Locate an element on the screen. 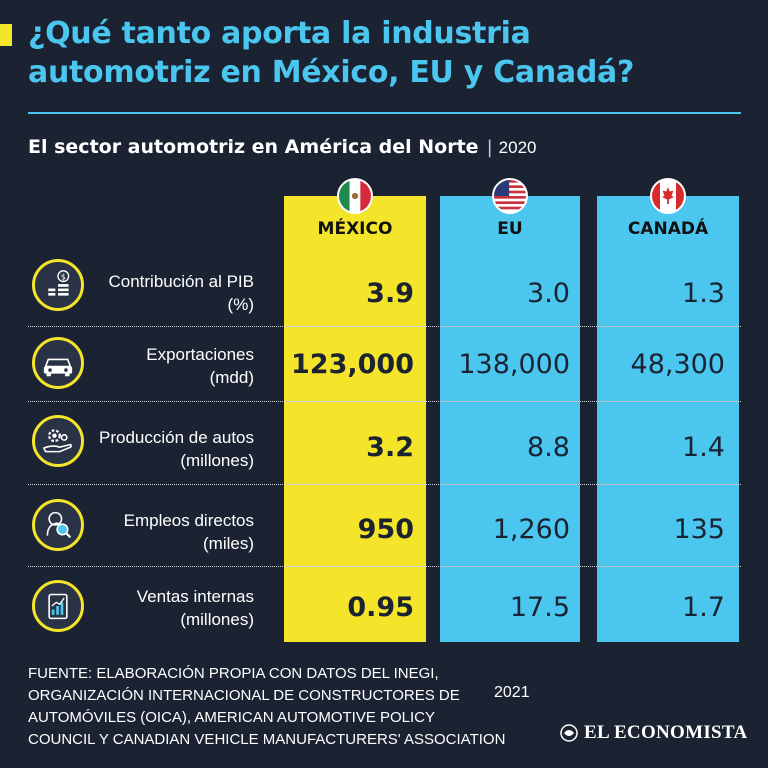 The height and width of the screenshot is (768, 768). row-label-line: Contribución al PIB is located at coordinates (181, 281).